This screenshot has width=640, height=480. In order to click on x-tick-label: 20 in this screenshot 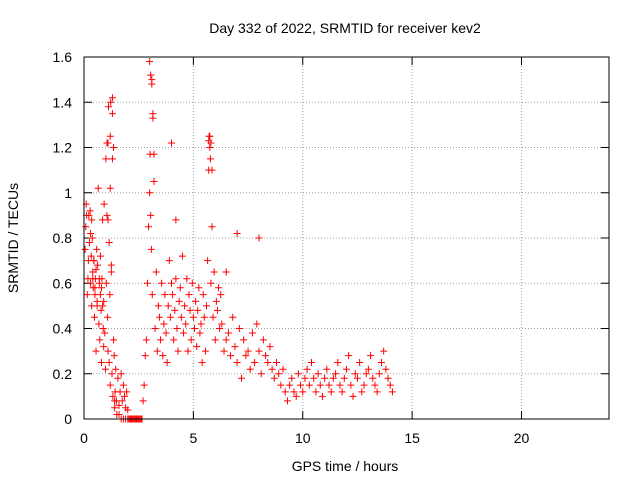, I will do `click(522, 438)`.